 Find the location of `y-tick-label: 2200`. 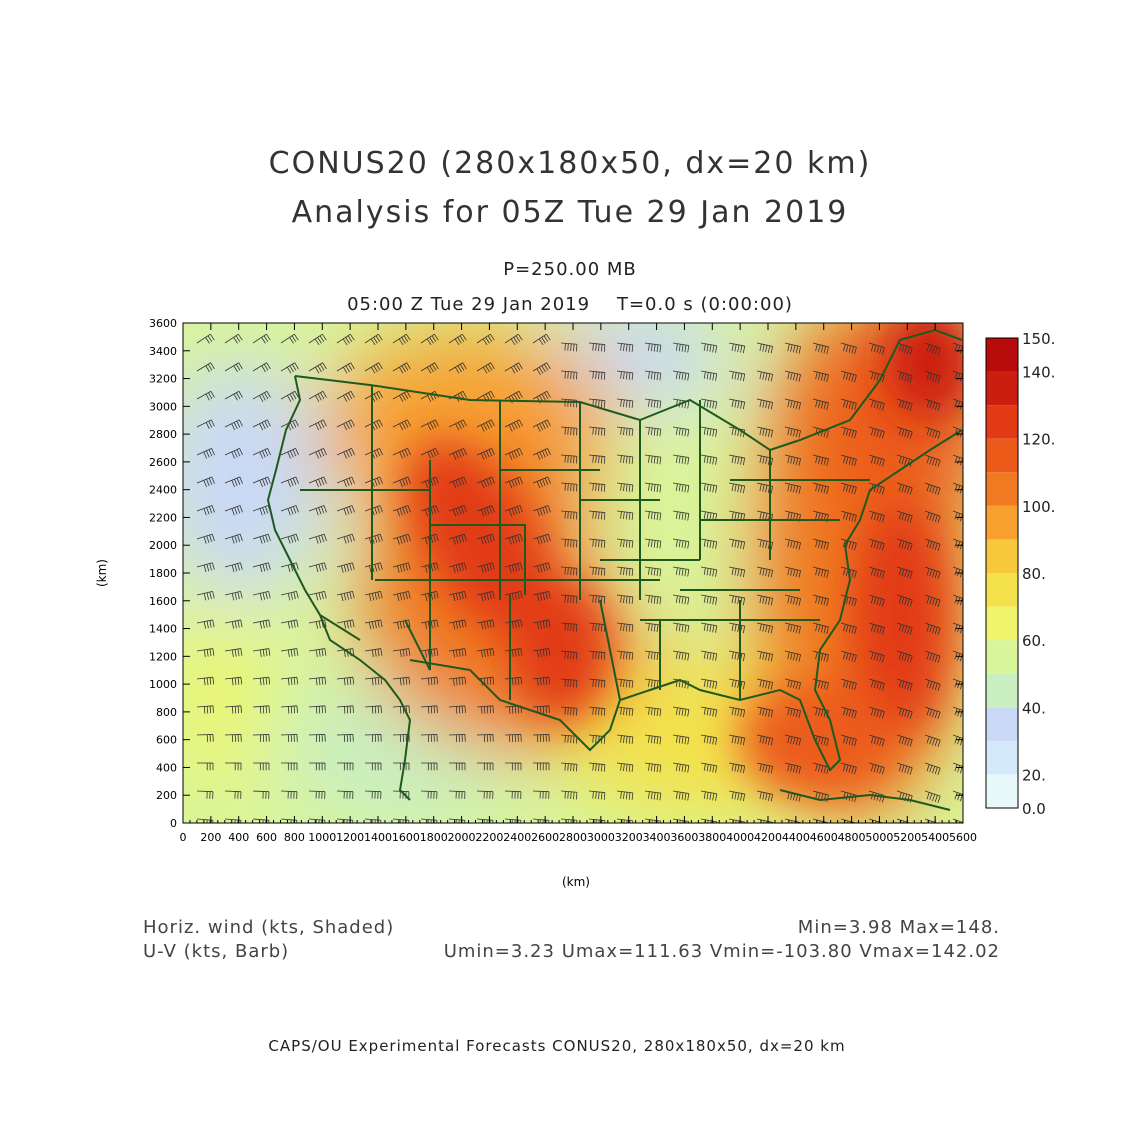

y-tick-label: 2200 is located at coordinates (163, 517).